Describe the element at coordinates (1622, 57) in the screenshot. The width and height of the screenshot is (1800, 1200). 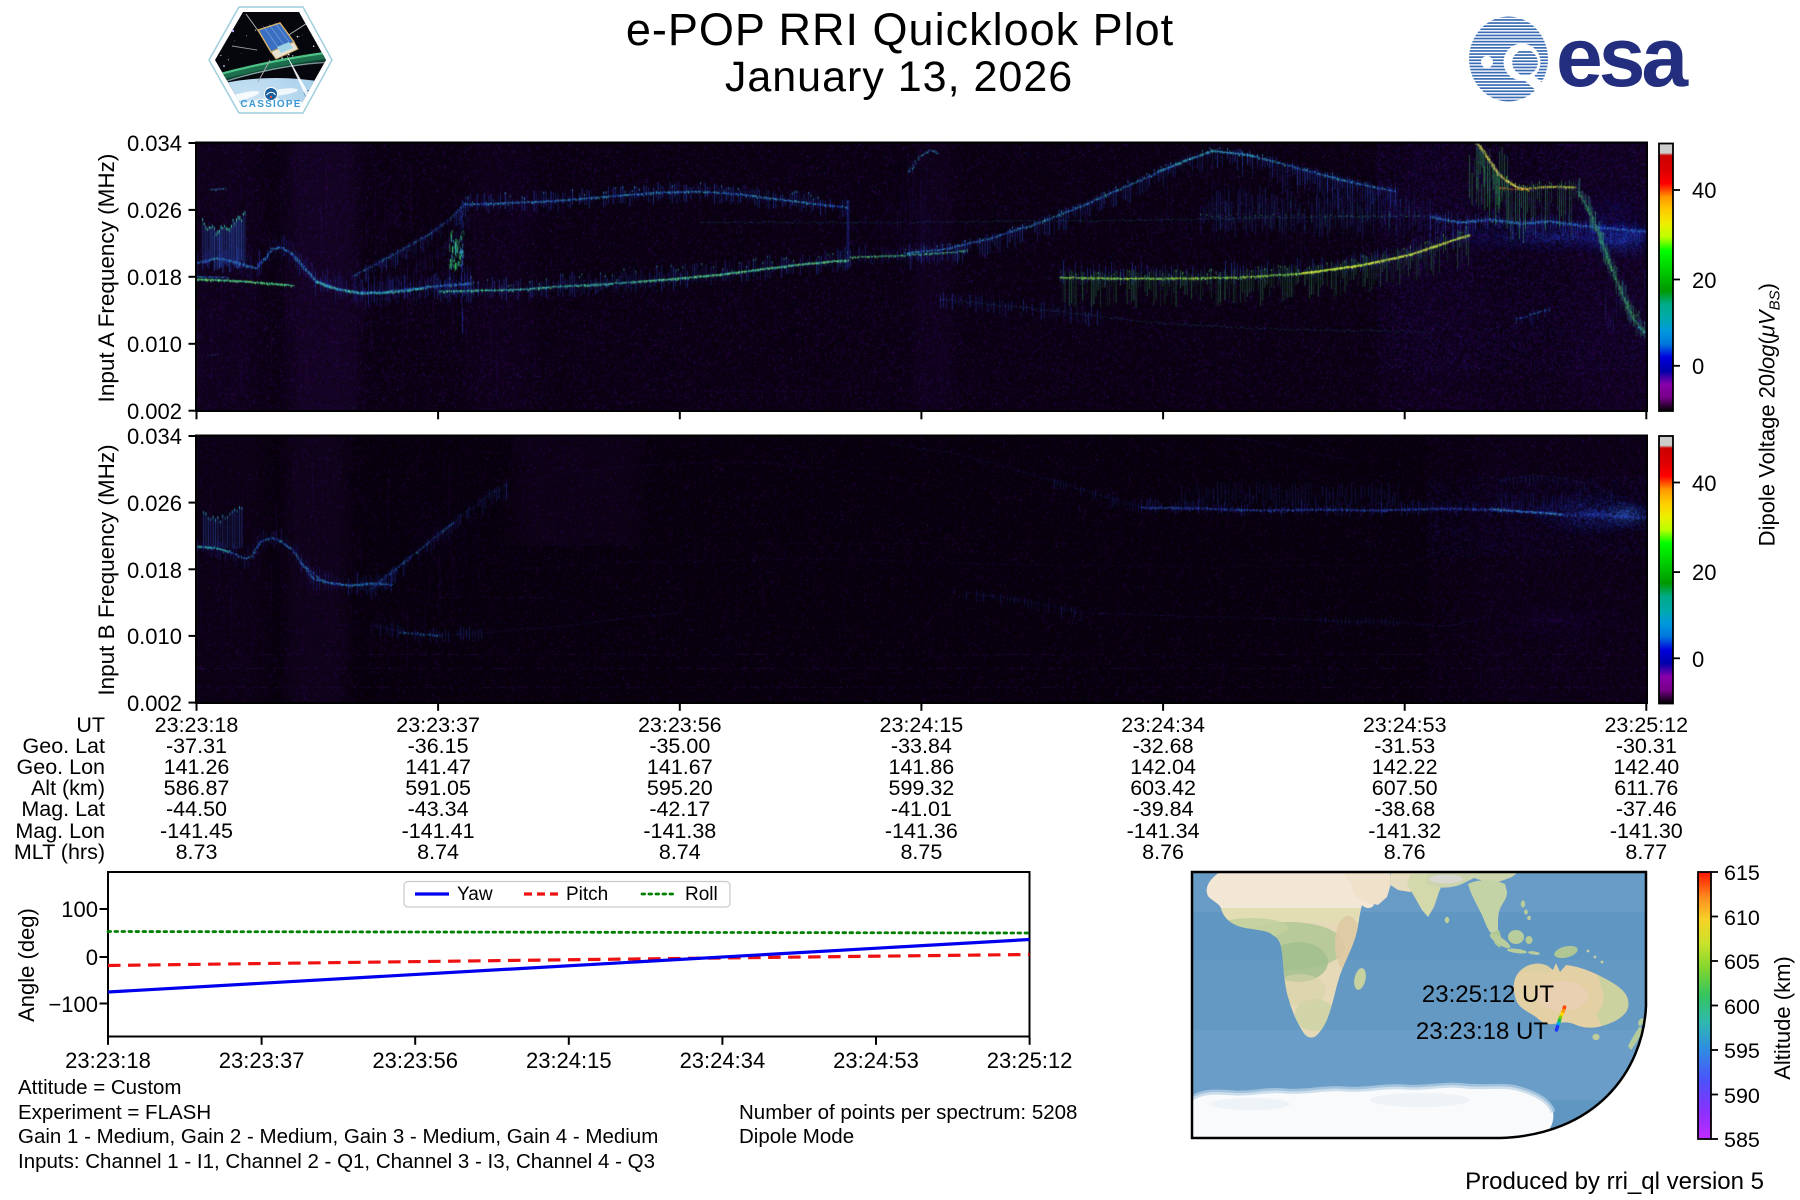
I see `svg-text: esa` at that location.